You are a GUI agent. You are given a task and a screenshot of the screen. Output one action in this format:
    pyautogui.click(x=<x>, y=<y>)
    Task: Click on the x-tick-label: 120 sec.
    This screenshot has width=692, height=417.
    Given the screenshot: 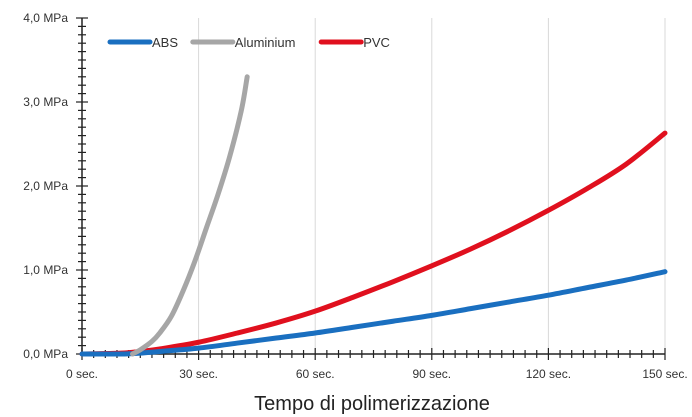 What is the action you would take?
    pyautogui.click(x=548, y=374)
    